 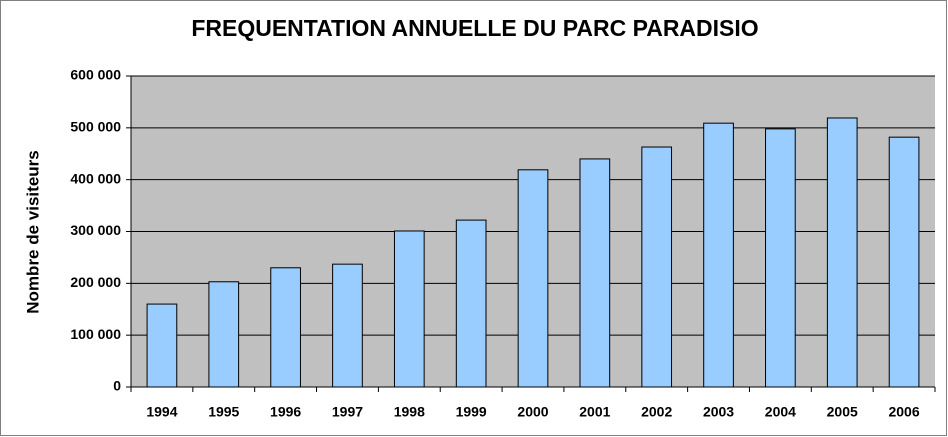 What do you see at coordinates (842, 412) in the screenshot?
I see `x-tick-label: 2005` at bounding box center [842, 412].